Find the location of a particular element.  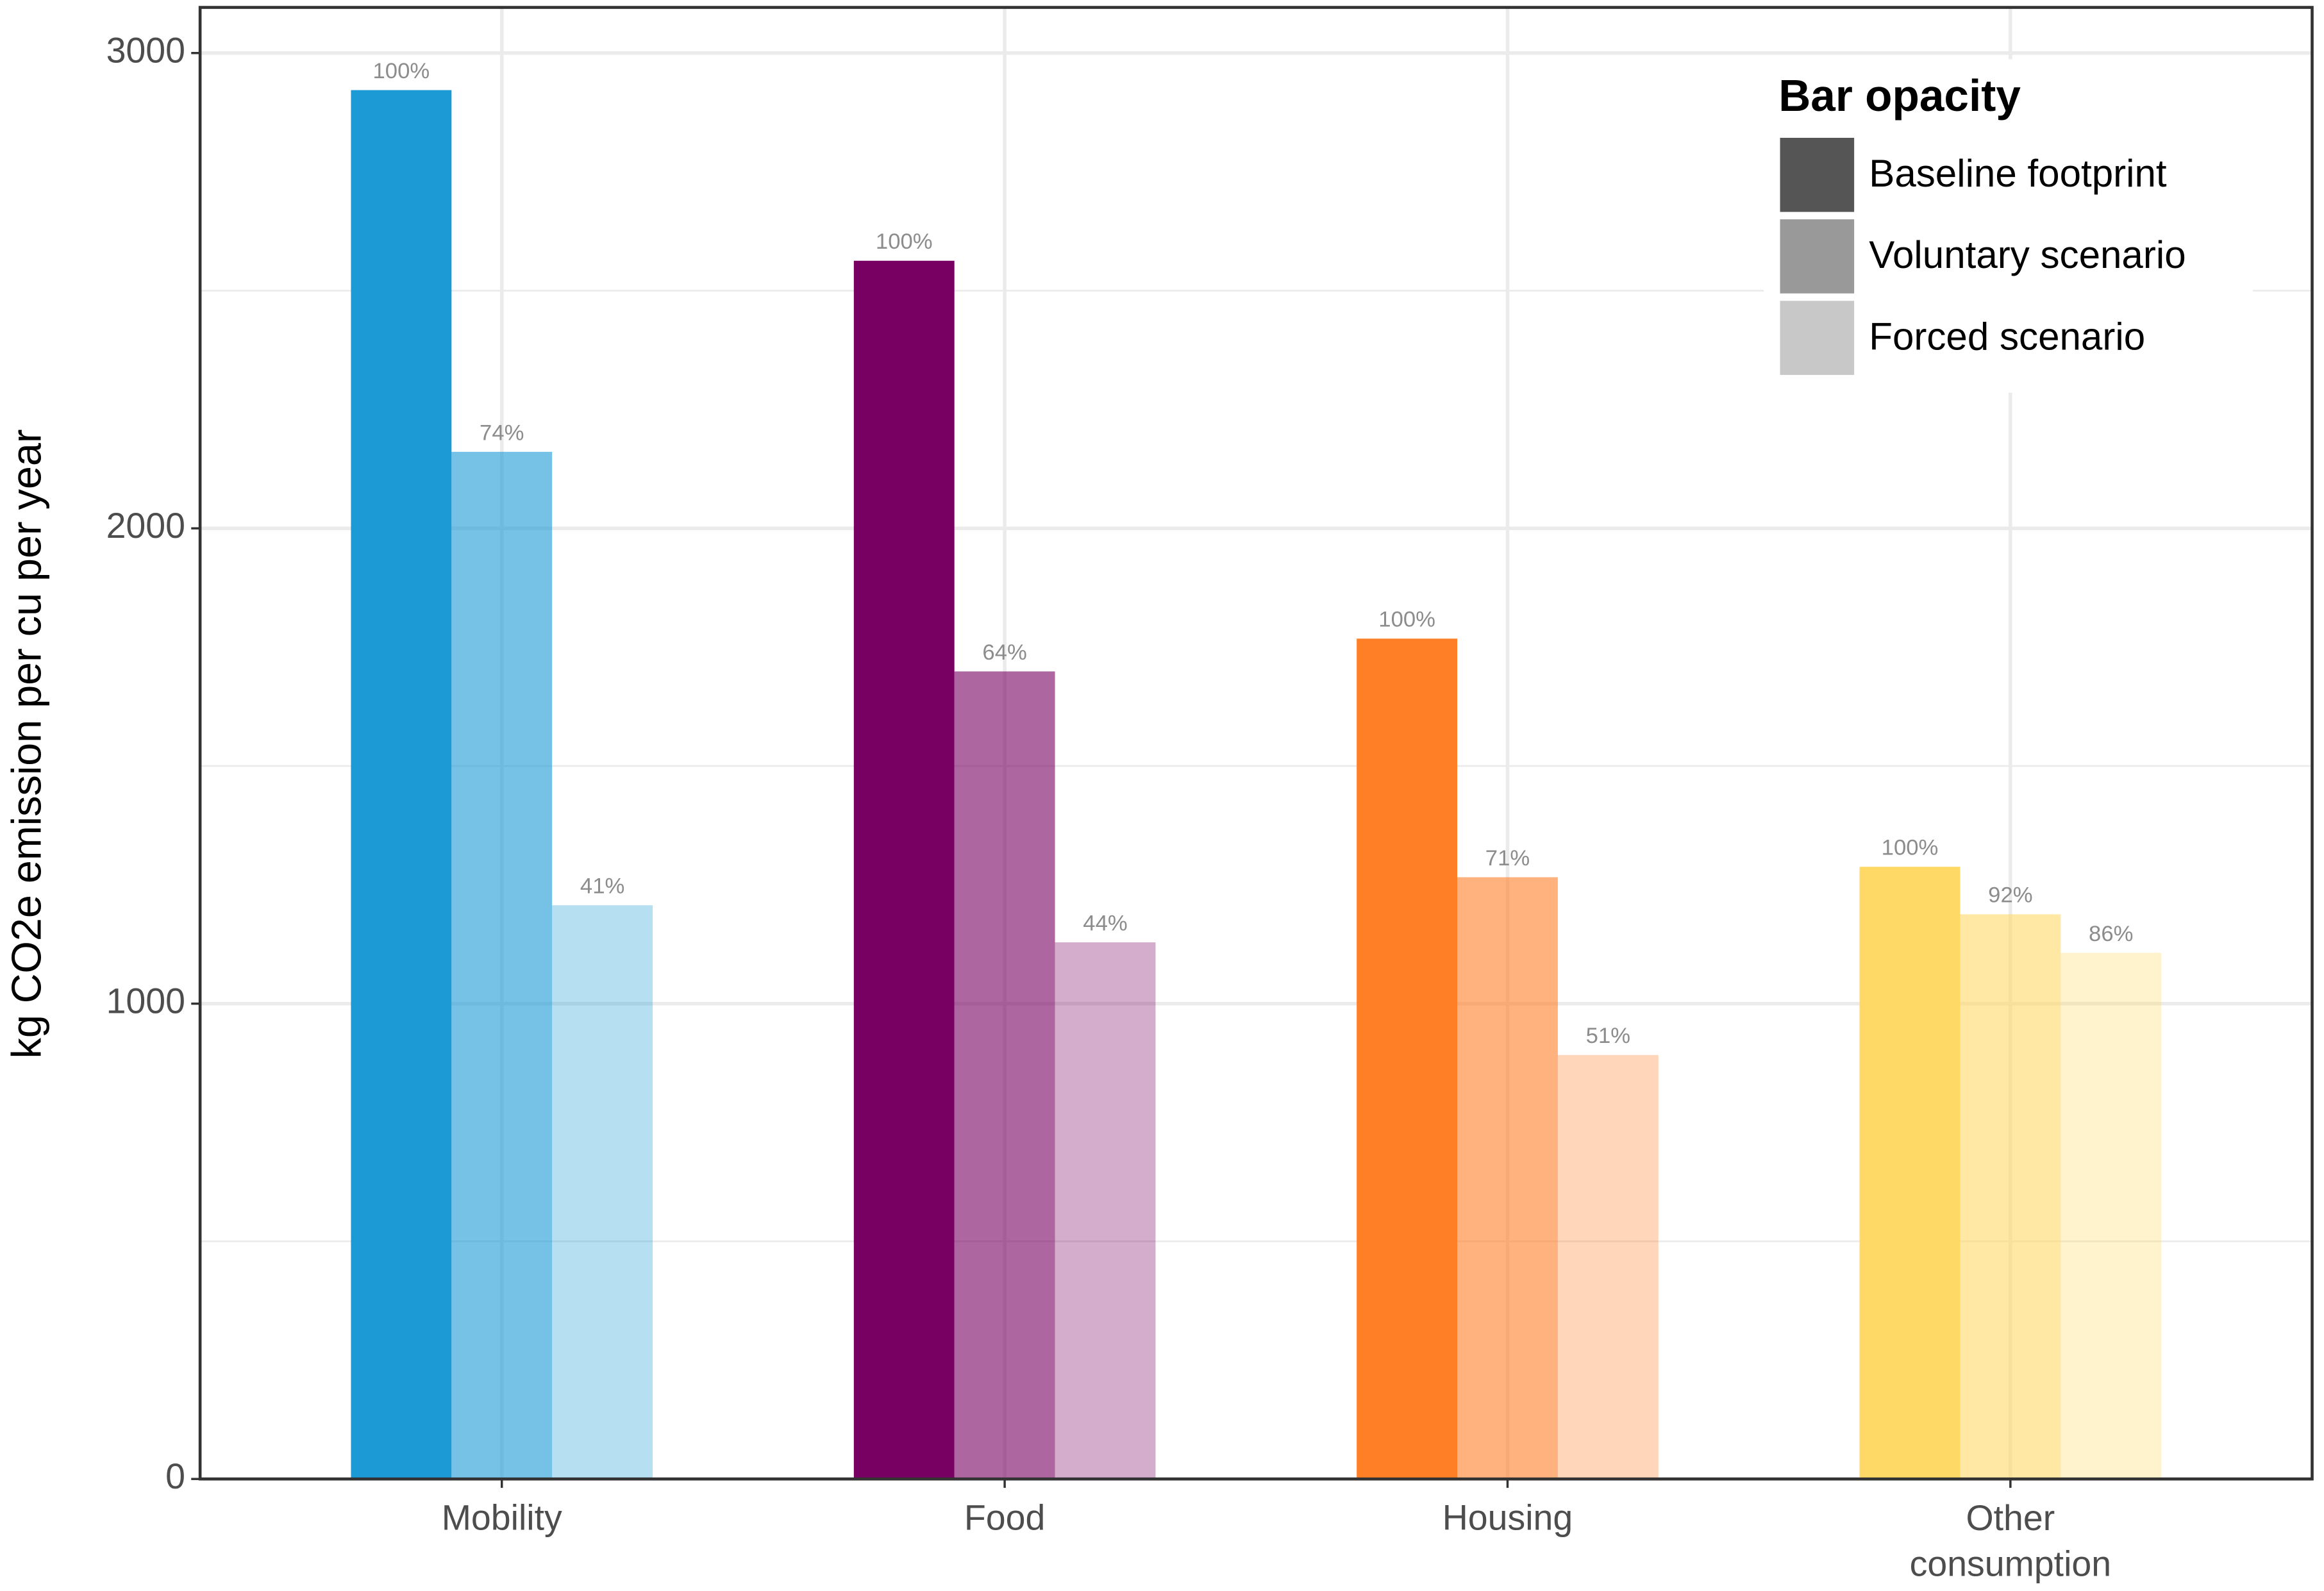

y-tick-label: 1000 is located at coordinates (145, 1000).